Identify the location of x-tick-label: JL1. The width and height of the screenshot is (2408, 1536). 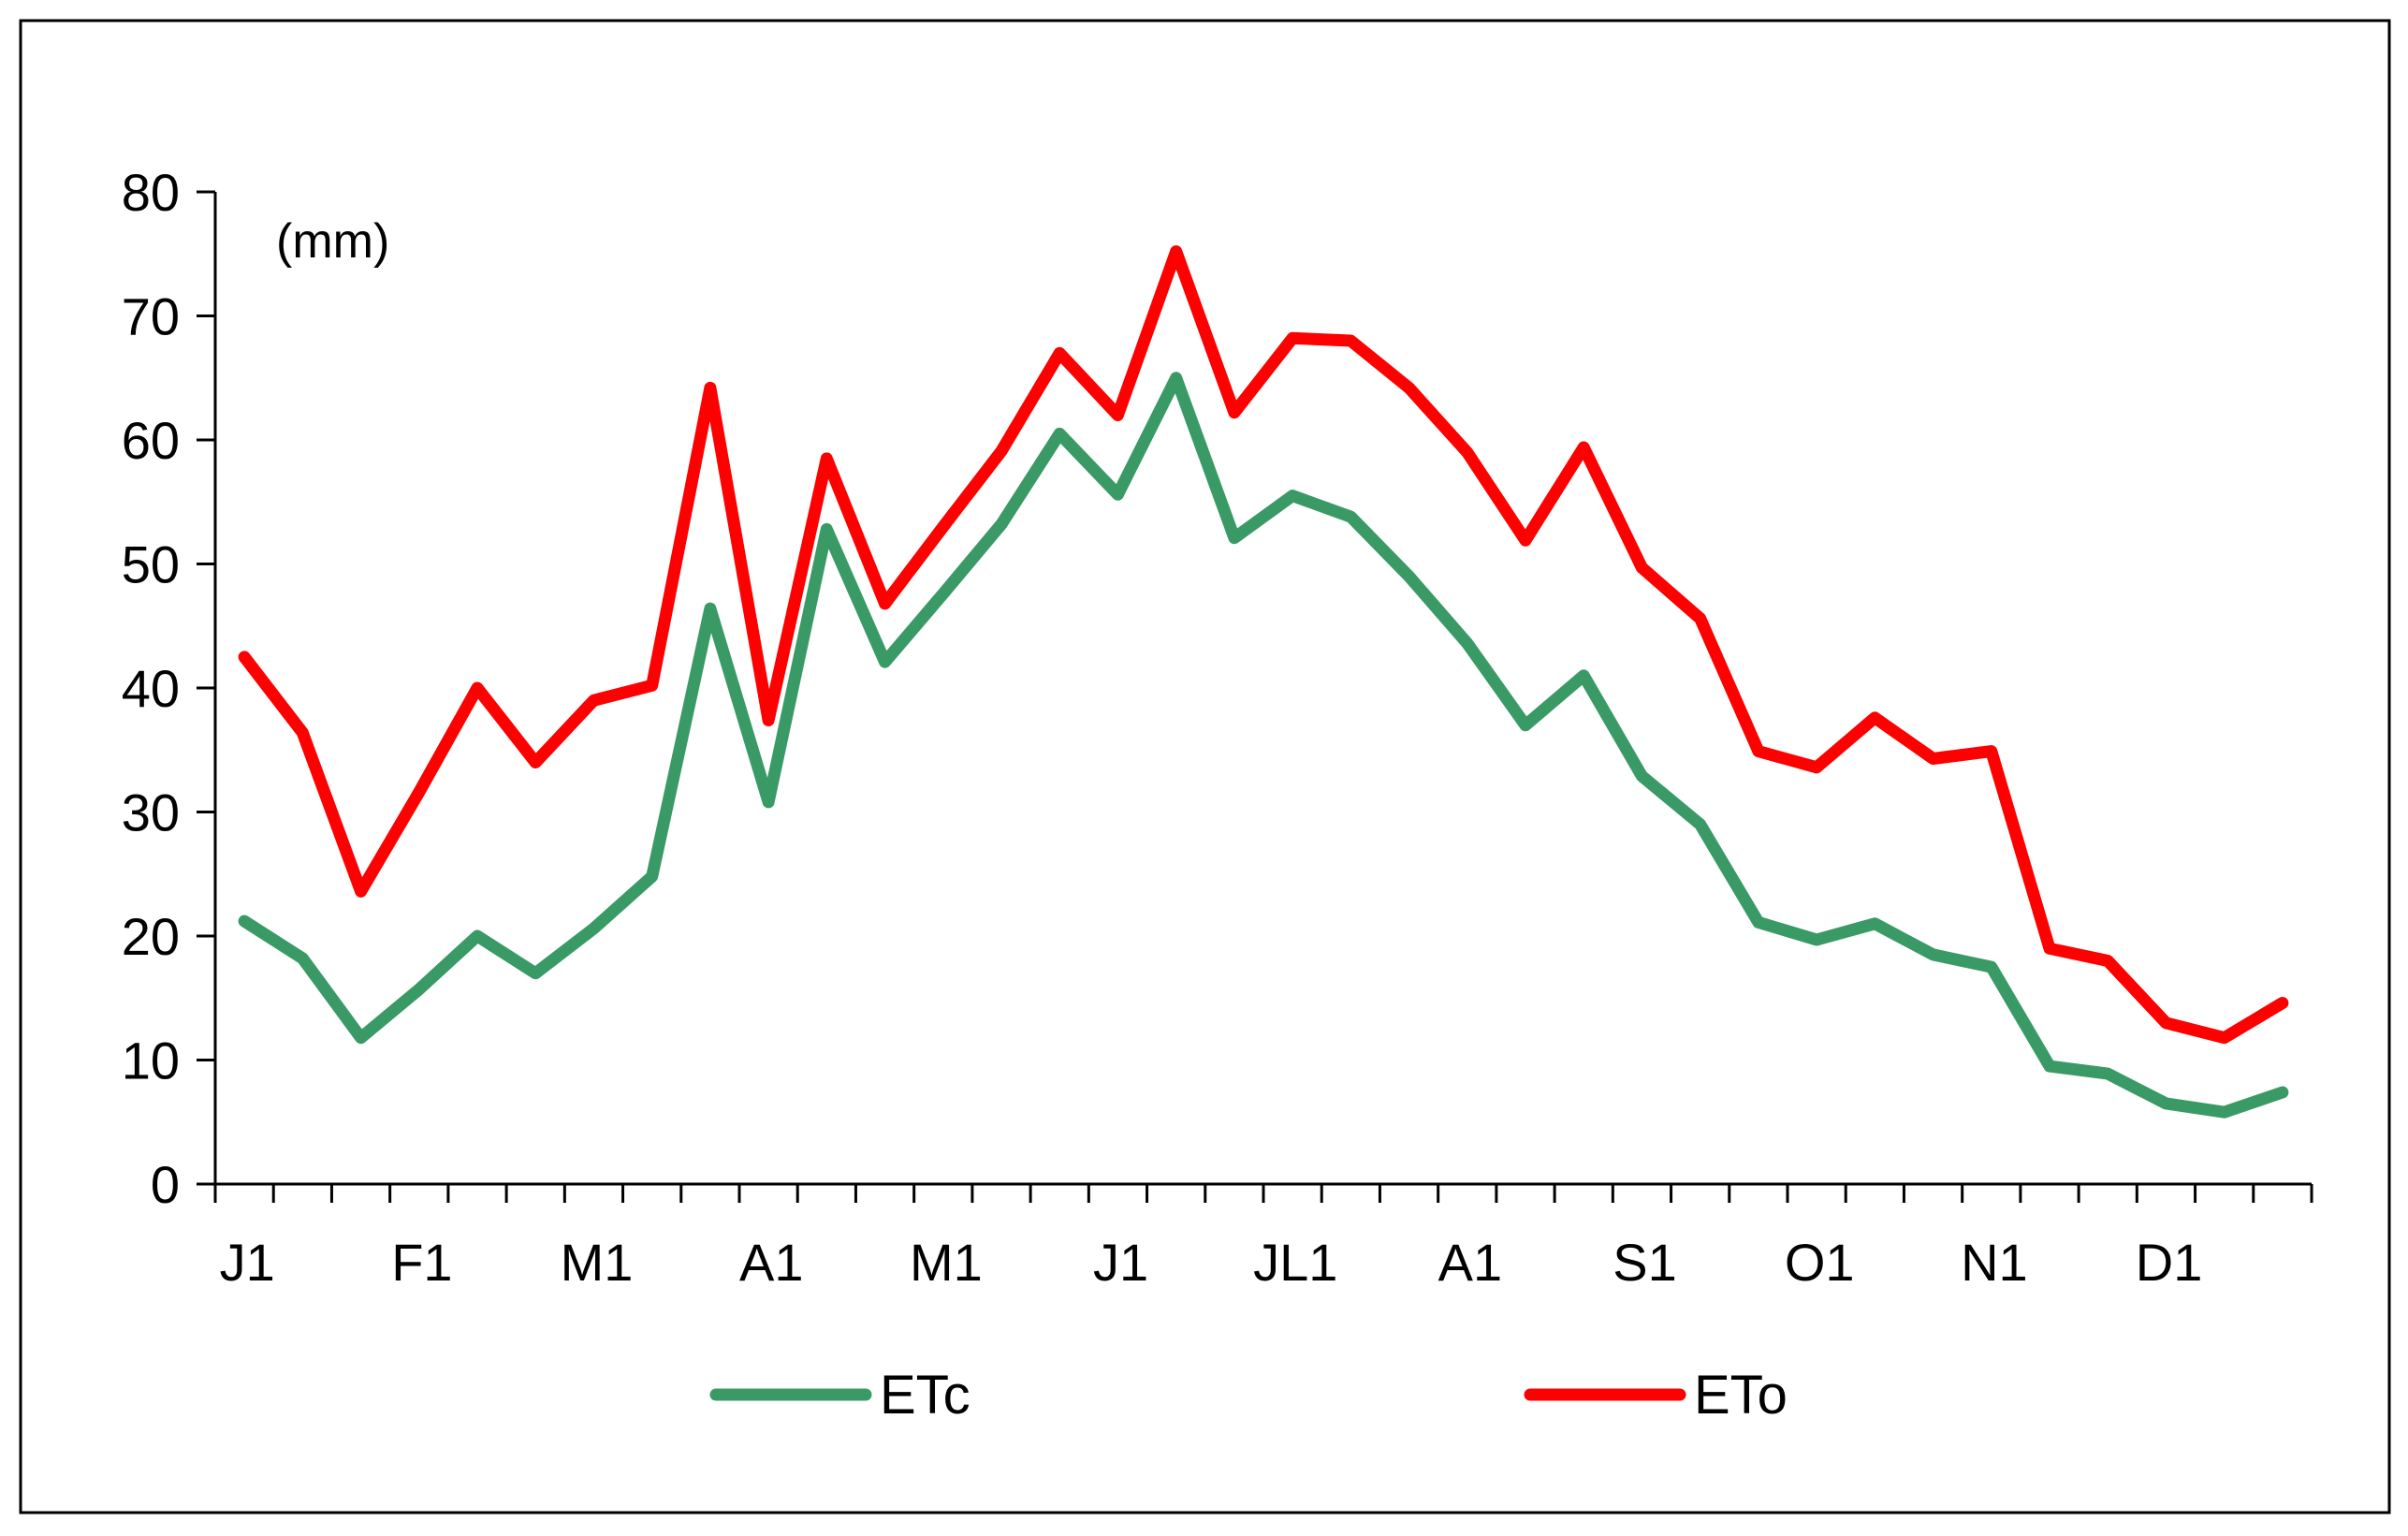
(1295, 1262).